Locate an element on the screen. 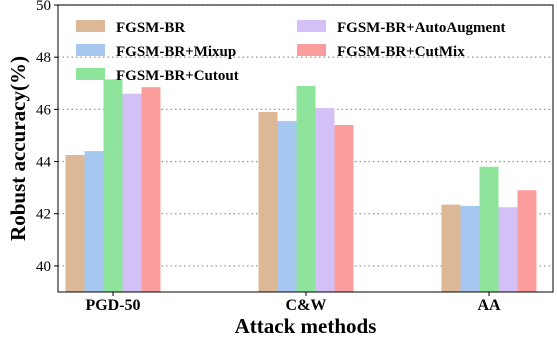 Image resolution: width=557 pixels, height=339 pixels. y-axis-ticks: 40 42 44 46 48 50 is located at coordinates (47, 137).